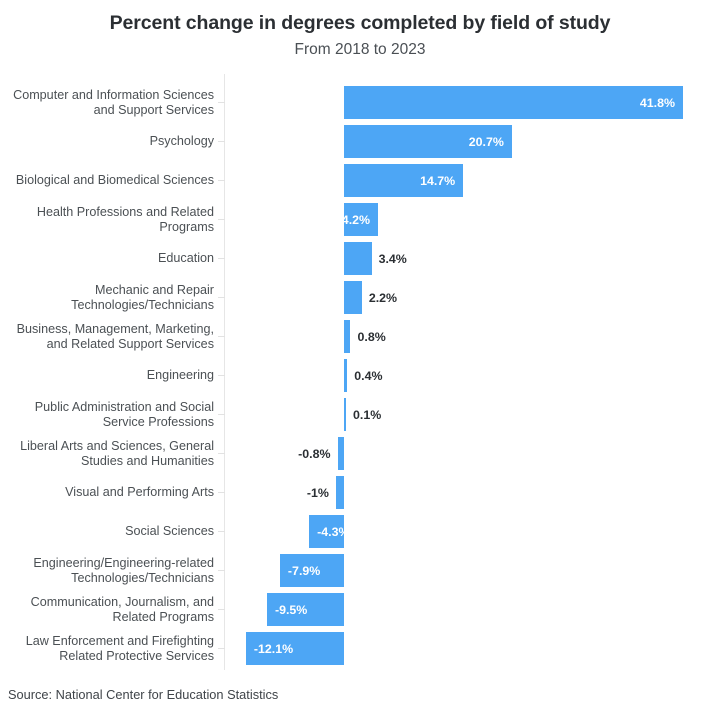 This screenshot has width=720, height=720. What do you see at coordinates (368, 375) in the screenshot?
I see `bar-value-label: 0.4%` at bounding box center [368, 375].